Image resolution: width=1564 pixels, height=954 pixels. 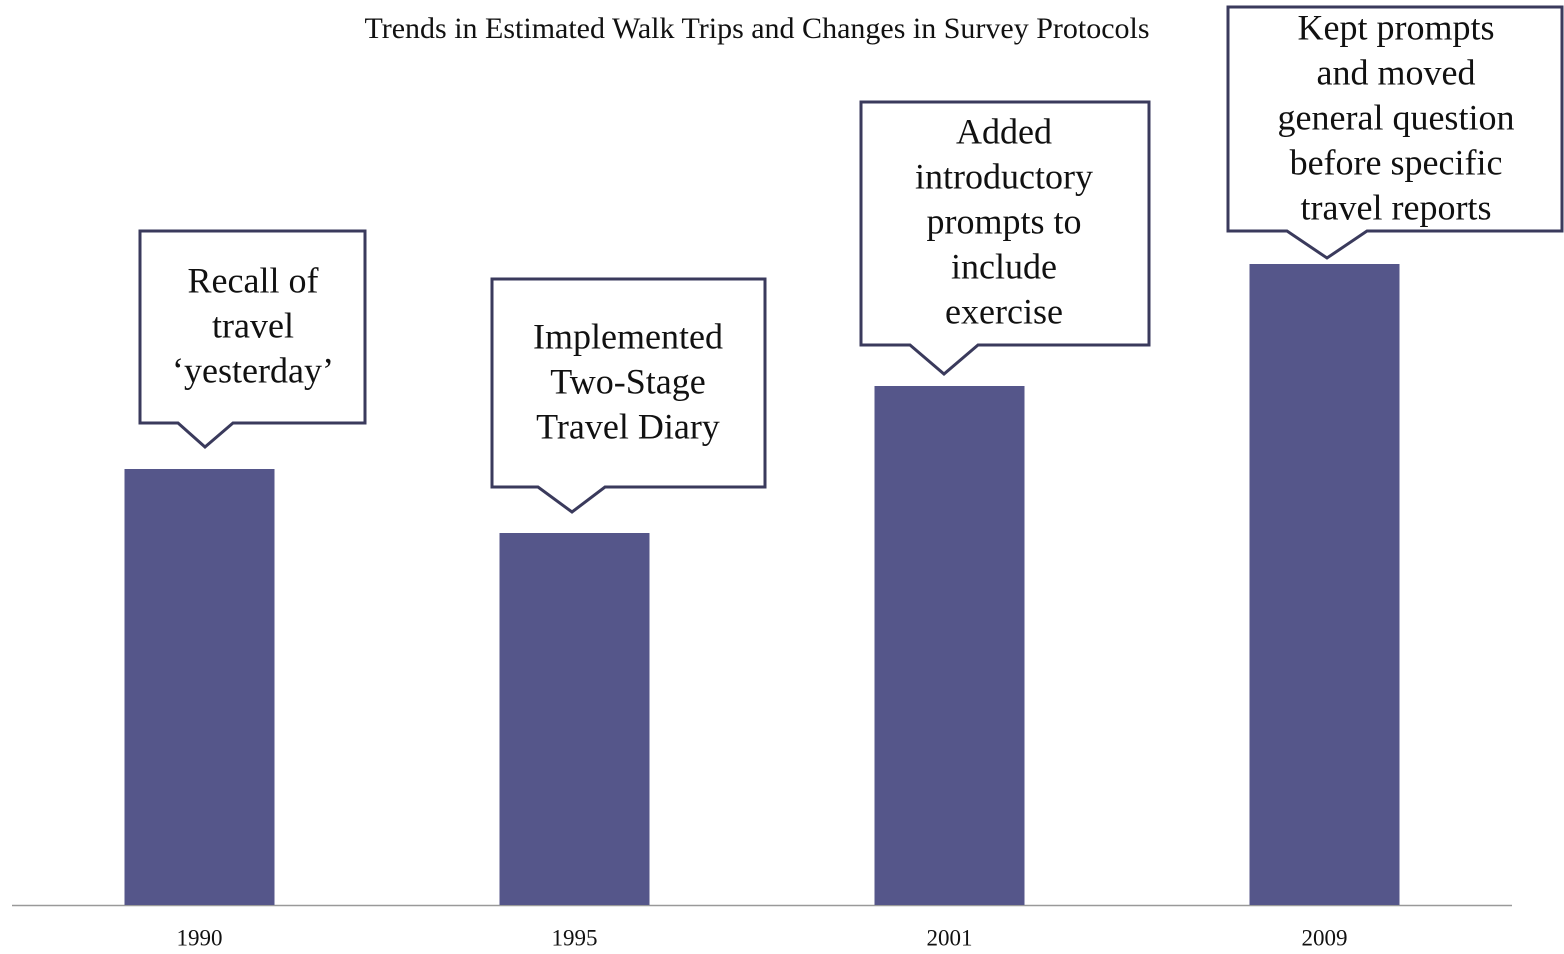 What do you see at coordinates (1396, 27) in the screenshot?
I see `callout-text: Kept prompts` at bounding box center [1396, 27].